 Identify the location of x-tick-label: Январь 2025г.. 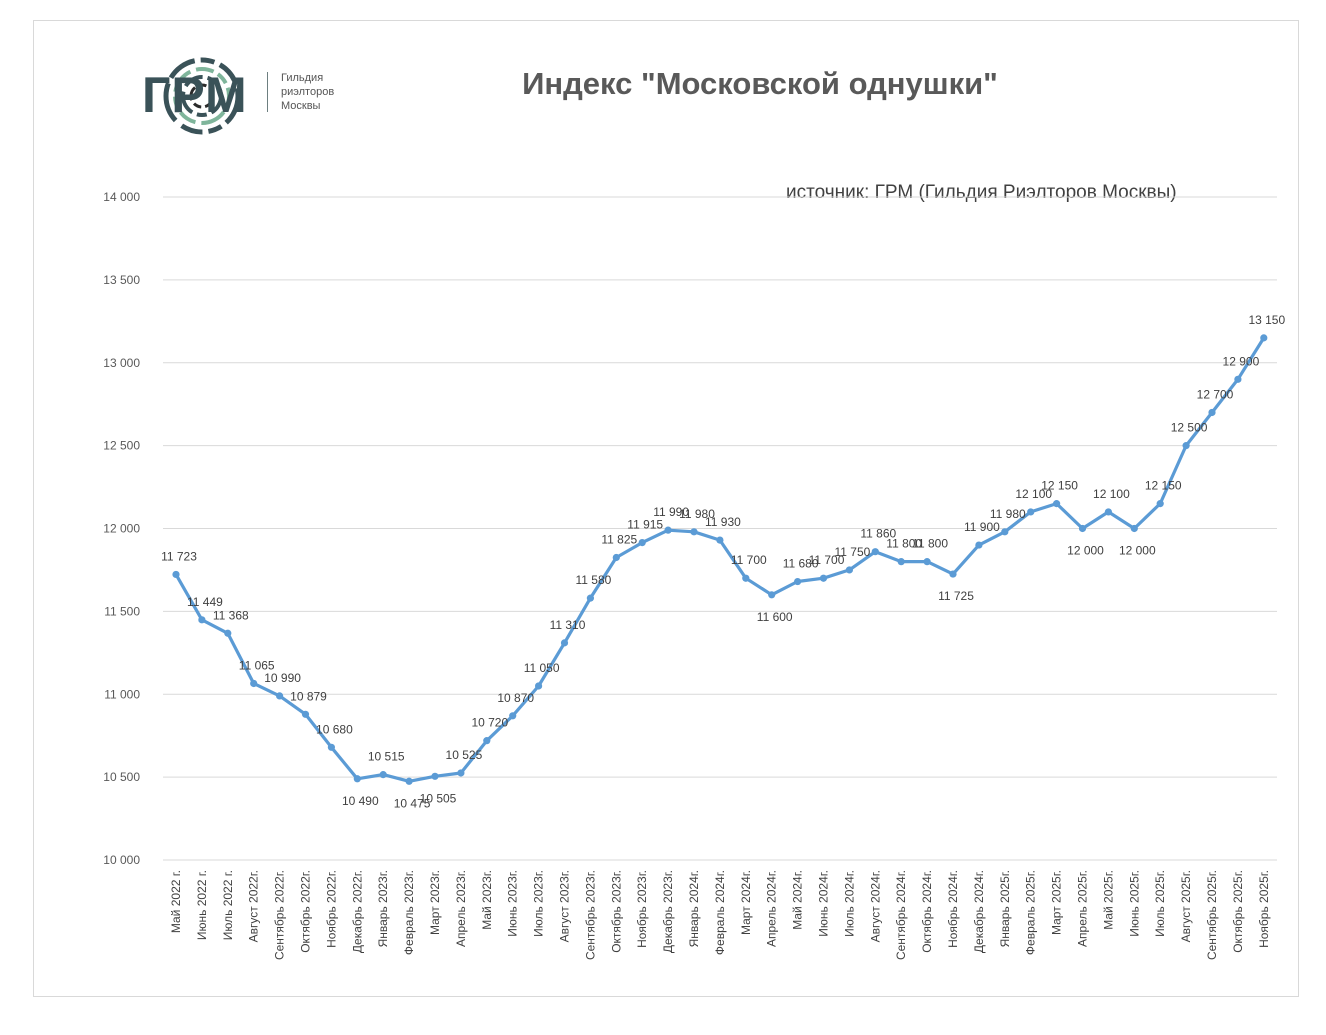
(1005, 908).